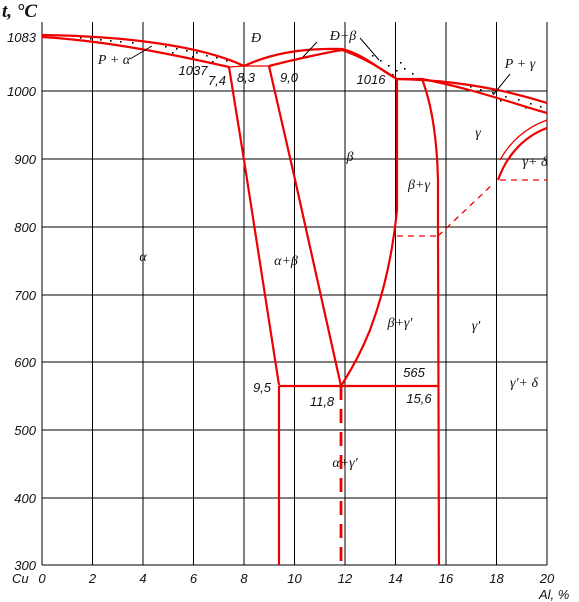 This screenshot has height=602, width=579. What do you see at coordinates (244, 578) in the screenshot?
I see `x-tick-label: 8` at bounding box center [244, 578].